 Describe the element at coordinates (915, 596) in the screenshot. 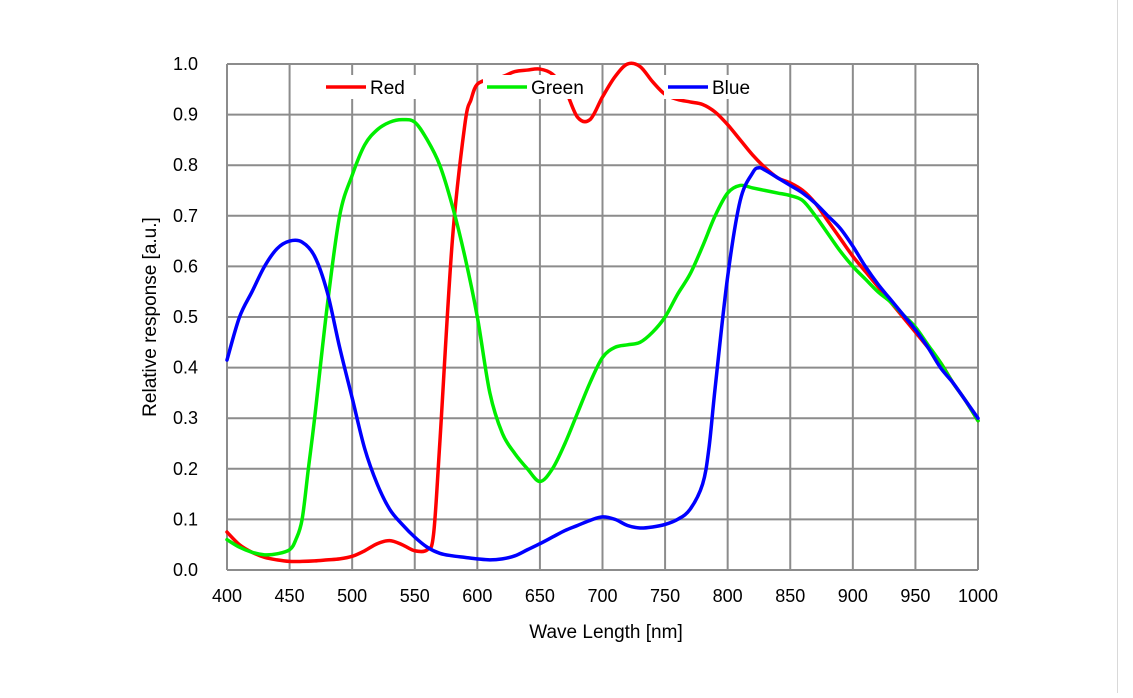

I see `x-tick-label: 950` at that location.